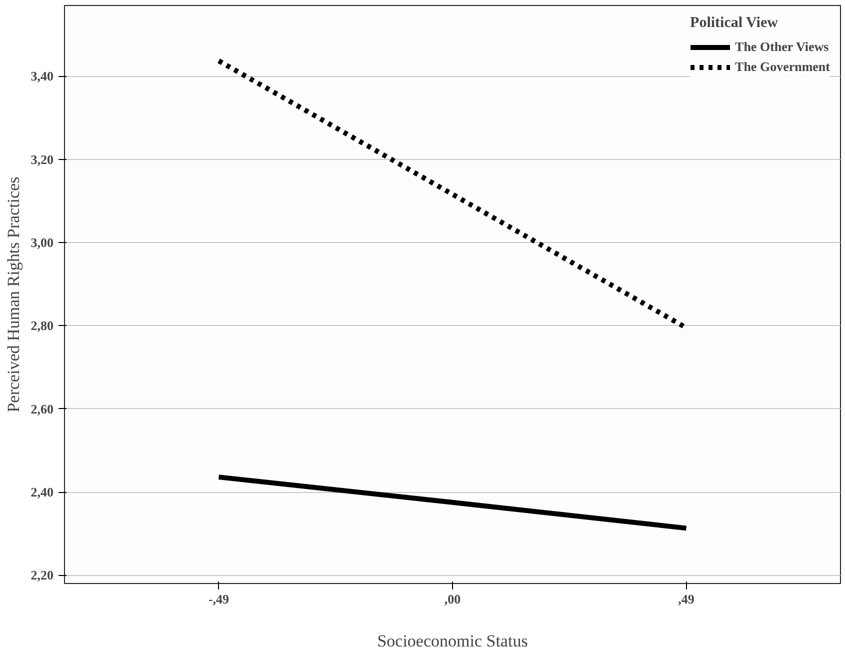 The height and width of the screenshot is (653, 845). I want to click on x-tick-label: ,49, so click(686, 599).